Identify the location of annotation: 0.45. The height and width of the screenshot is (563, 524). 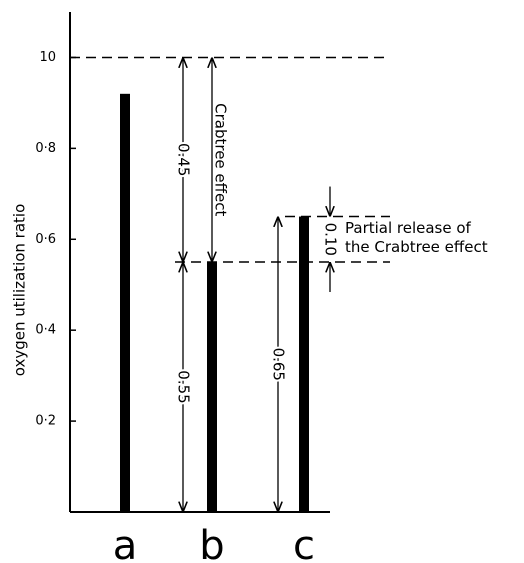
(184, 159).